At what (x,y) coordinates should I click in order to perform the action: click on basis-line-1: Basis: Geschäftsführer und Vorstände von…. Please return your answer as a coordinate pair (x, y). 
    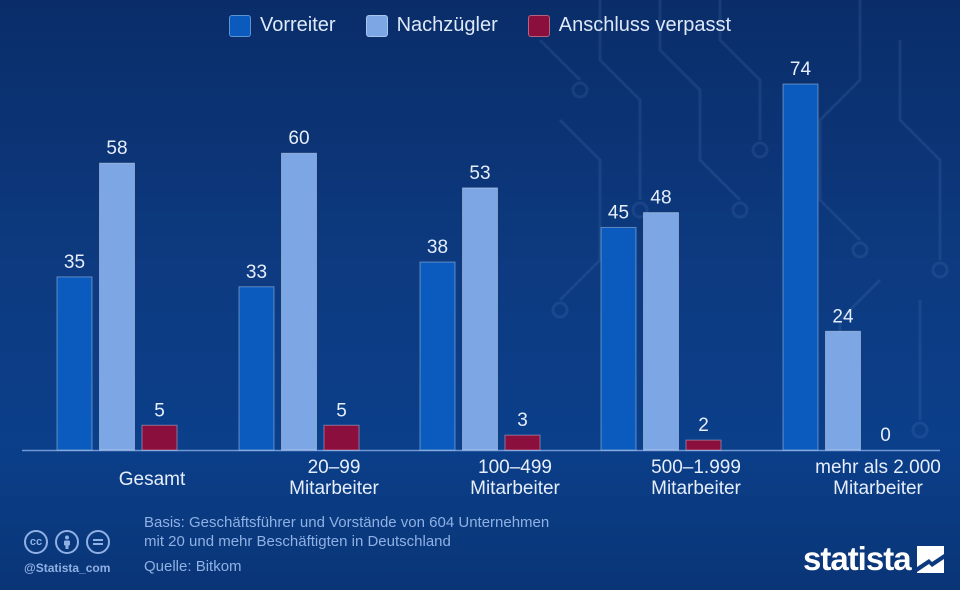
    Looking at the image, I should click on (347, 522).